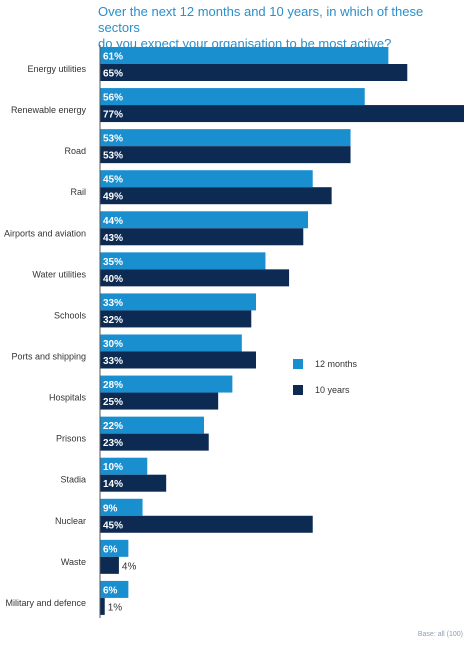 This screenshot has height=650, width=469. What do you see at coordinates (121, 507) in the screenshot?
I see `bar-nuclear-12-months` at bounding box center [121, 507].